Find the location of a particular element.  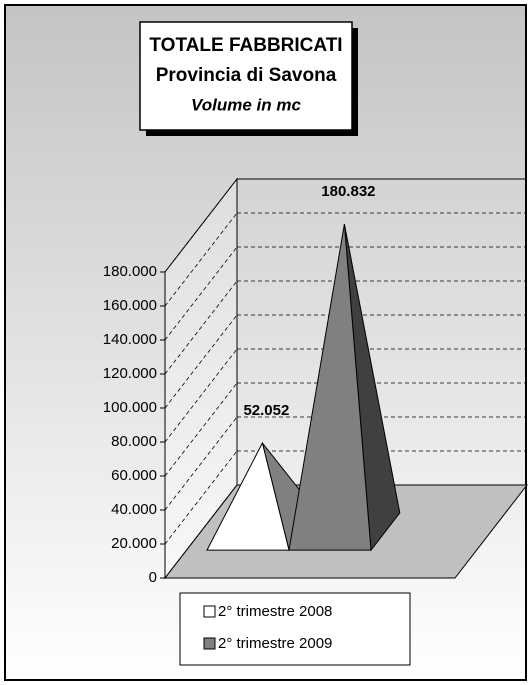

title-box is located at coordinates (246, 76).